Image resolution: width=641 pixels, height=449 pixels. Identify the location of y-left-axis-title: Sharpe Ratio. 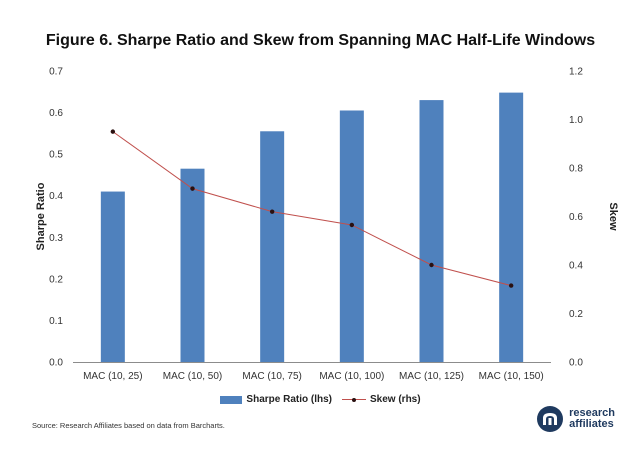
(41, 216).